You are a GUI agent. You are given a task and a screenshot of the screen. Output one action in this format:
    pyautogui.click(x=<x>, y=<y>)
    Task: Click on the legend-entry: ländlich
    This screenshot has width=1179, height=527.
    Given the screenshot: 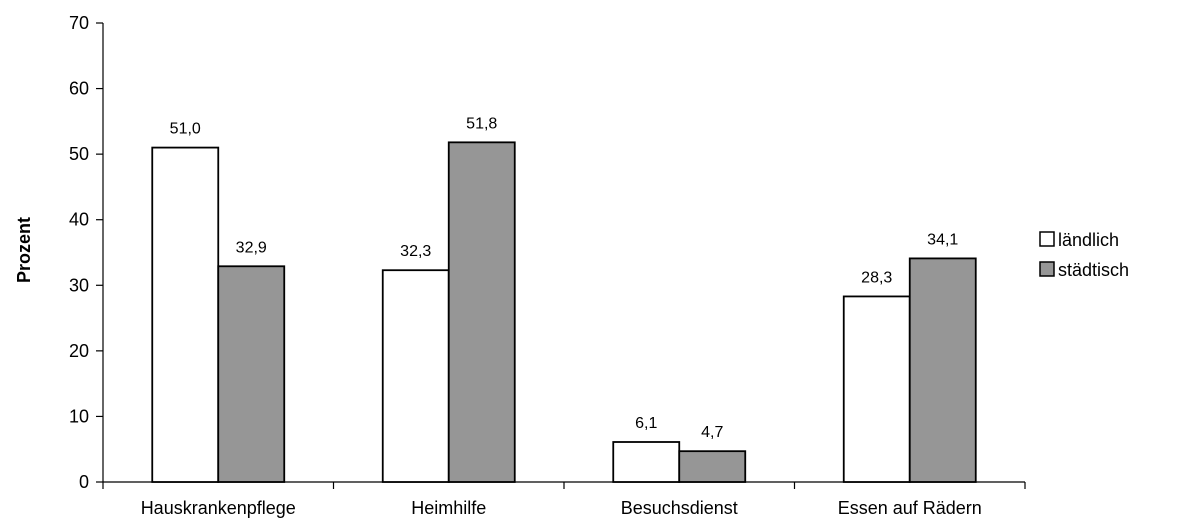 What is the action you would take?
    pyautogui.click(x=1088, y=240)
    